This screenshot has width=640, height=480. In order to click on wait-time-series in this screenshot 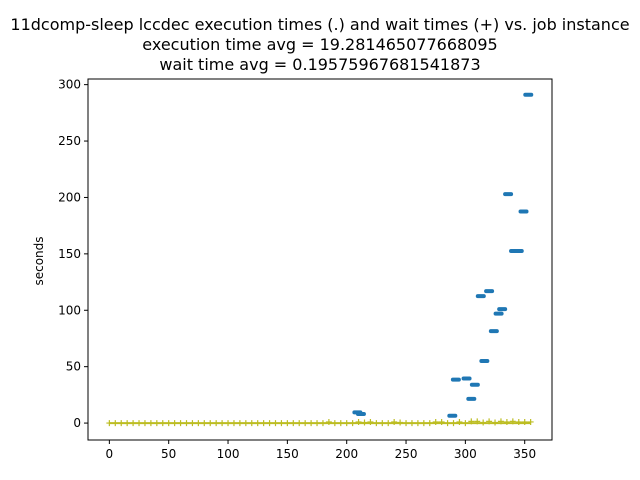, I will do `click(320, 422)`.